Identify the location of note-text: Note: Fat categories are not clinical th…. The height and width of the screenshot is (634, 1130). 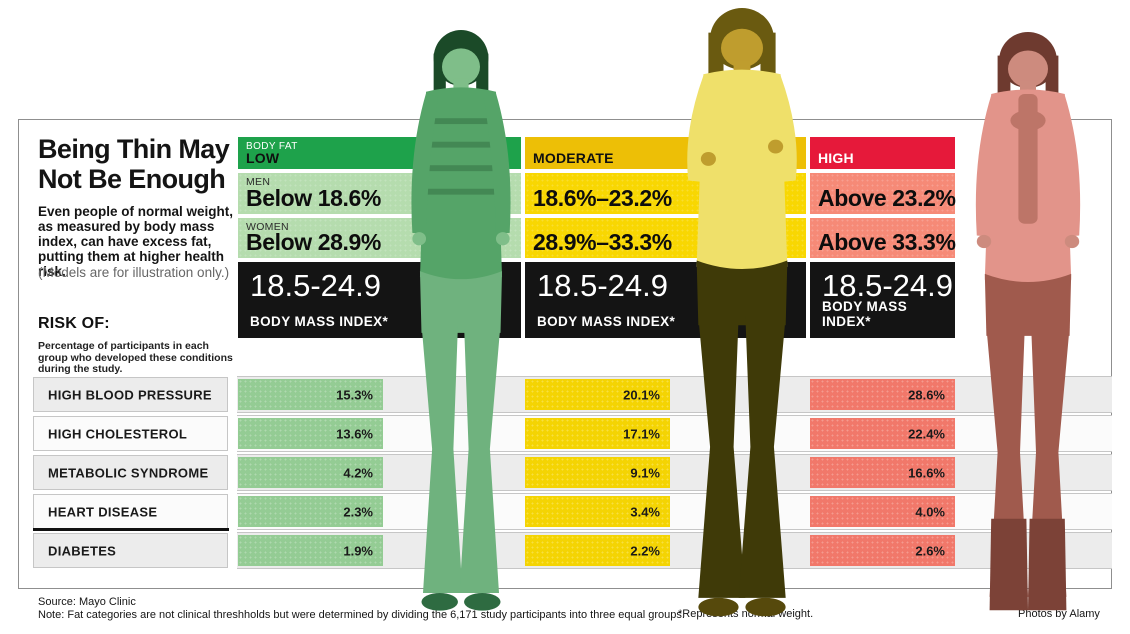
(361, 615).